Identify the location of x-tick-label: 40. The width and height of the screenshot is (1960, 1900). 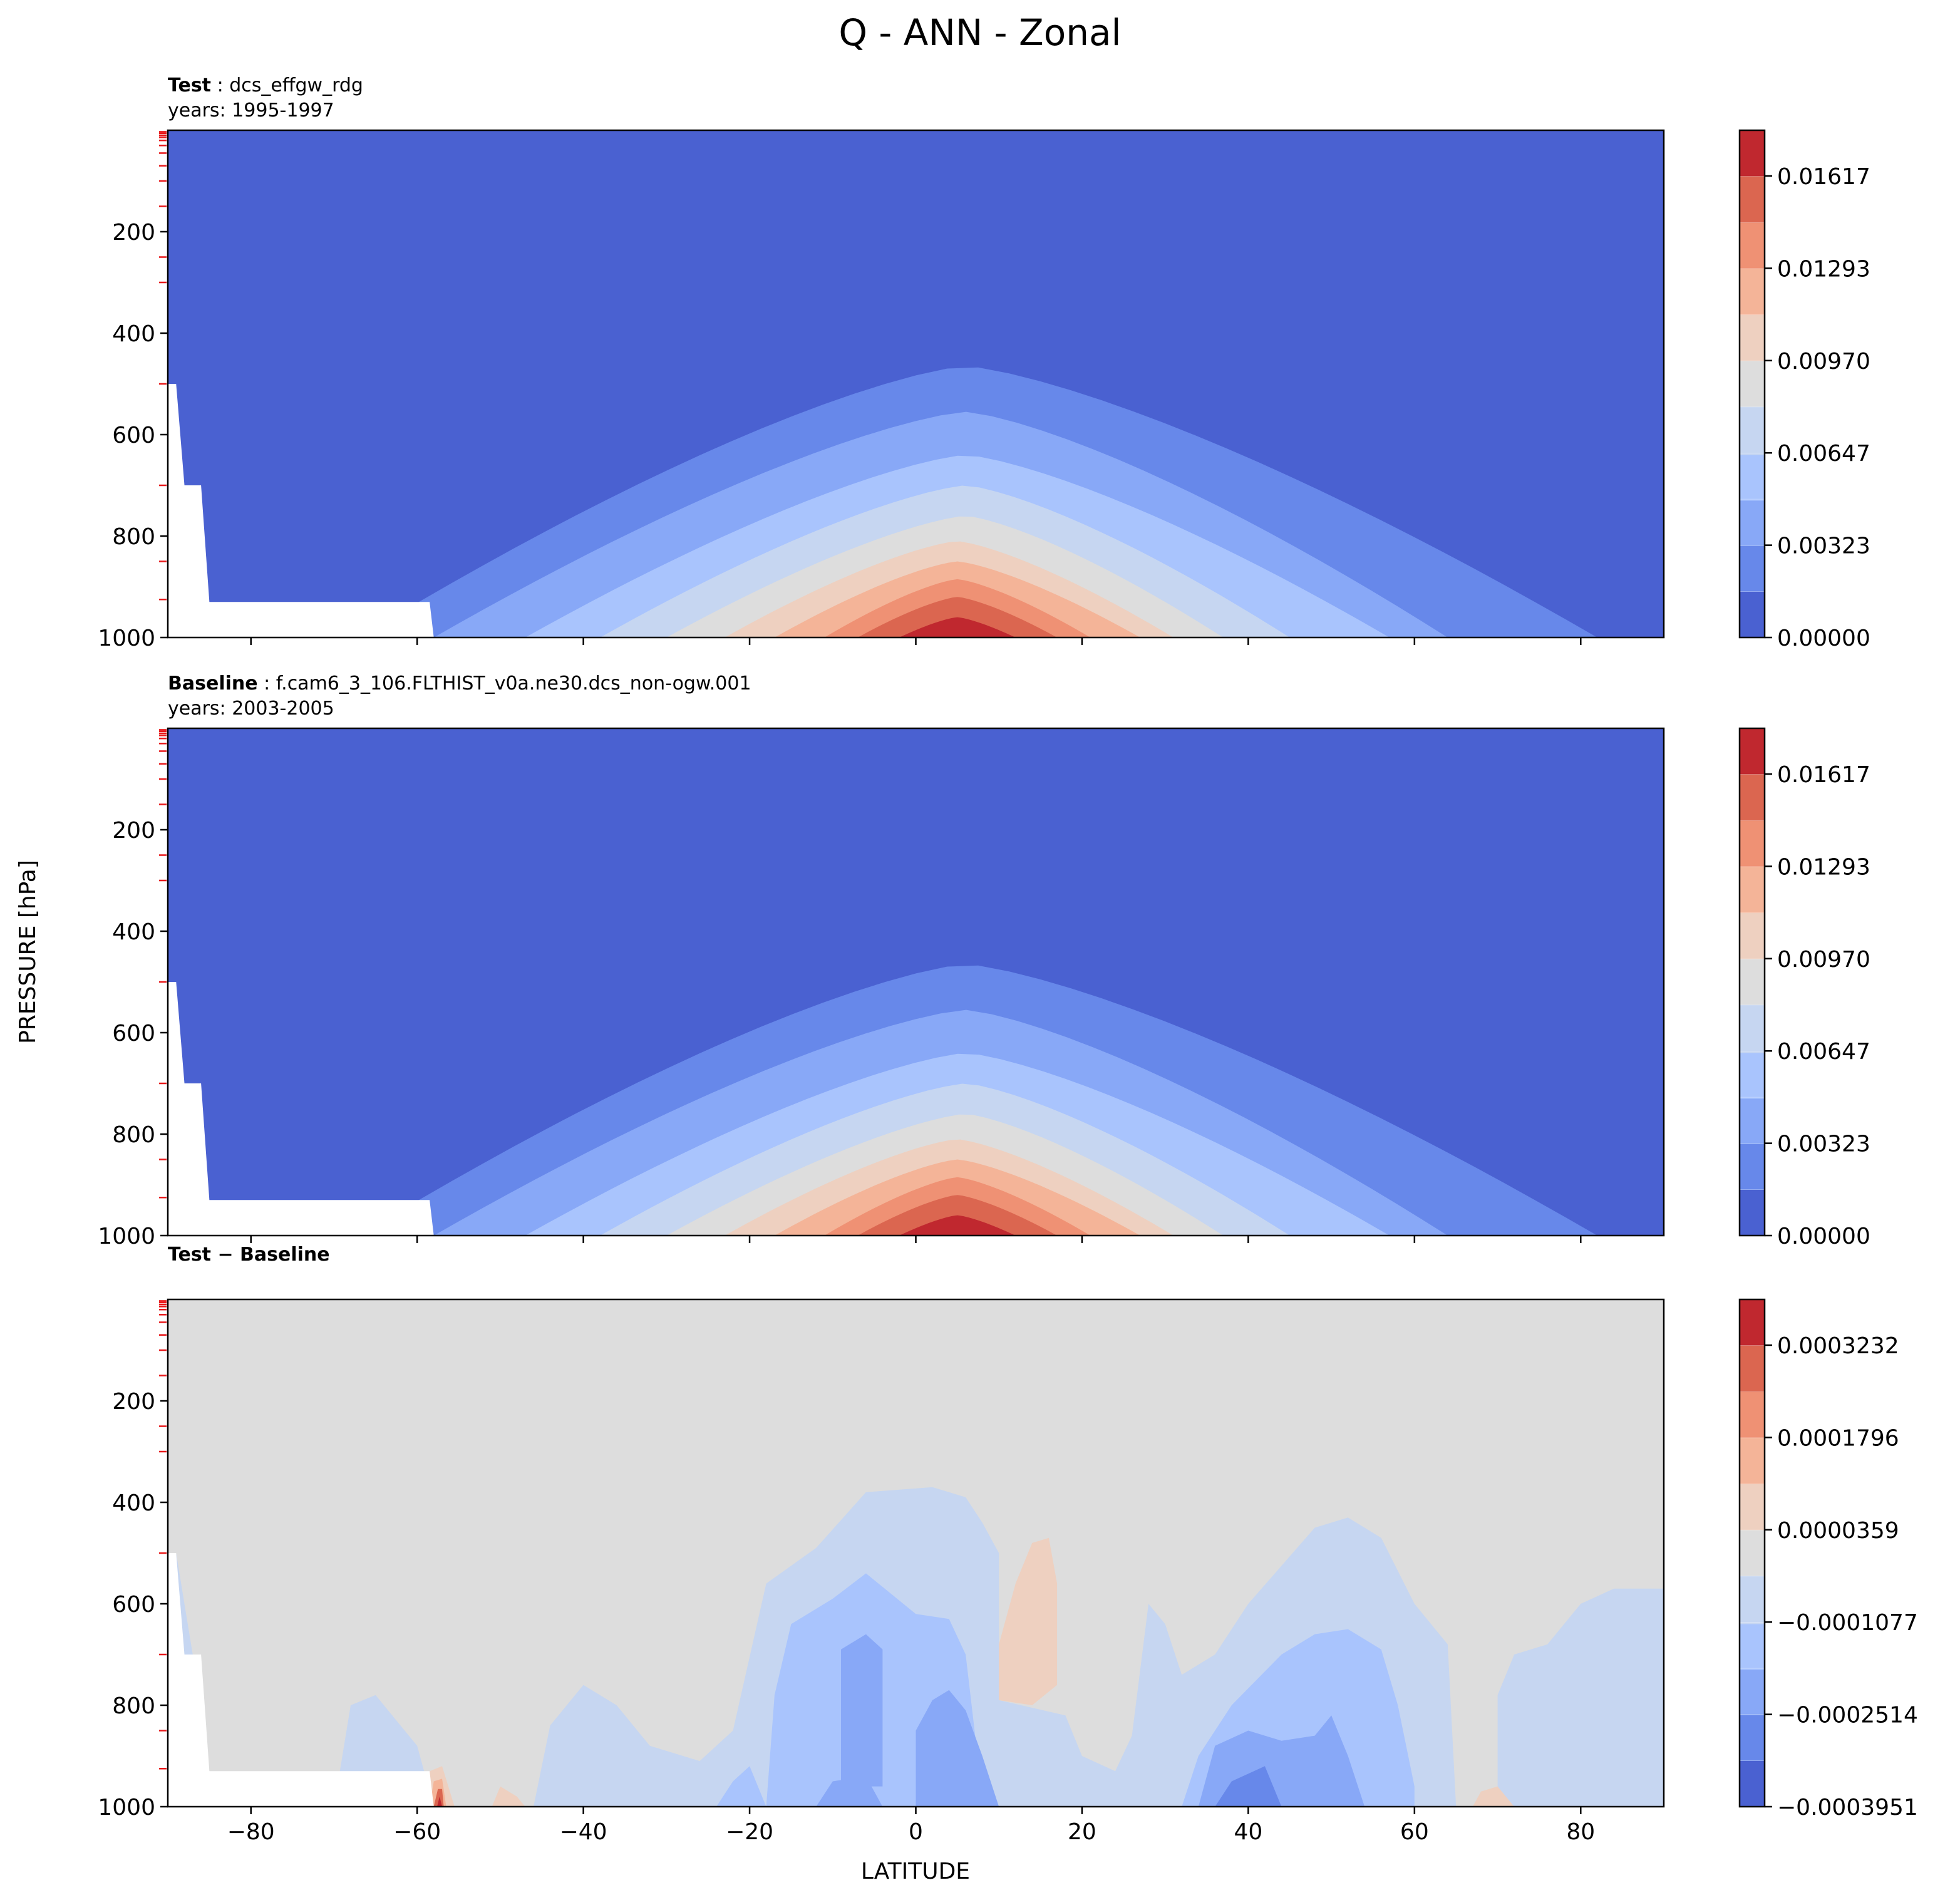
(1248, 1832).